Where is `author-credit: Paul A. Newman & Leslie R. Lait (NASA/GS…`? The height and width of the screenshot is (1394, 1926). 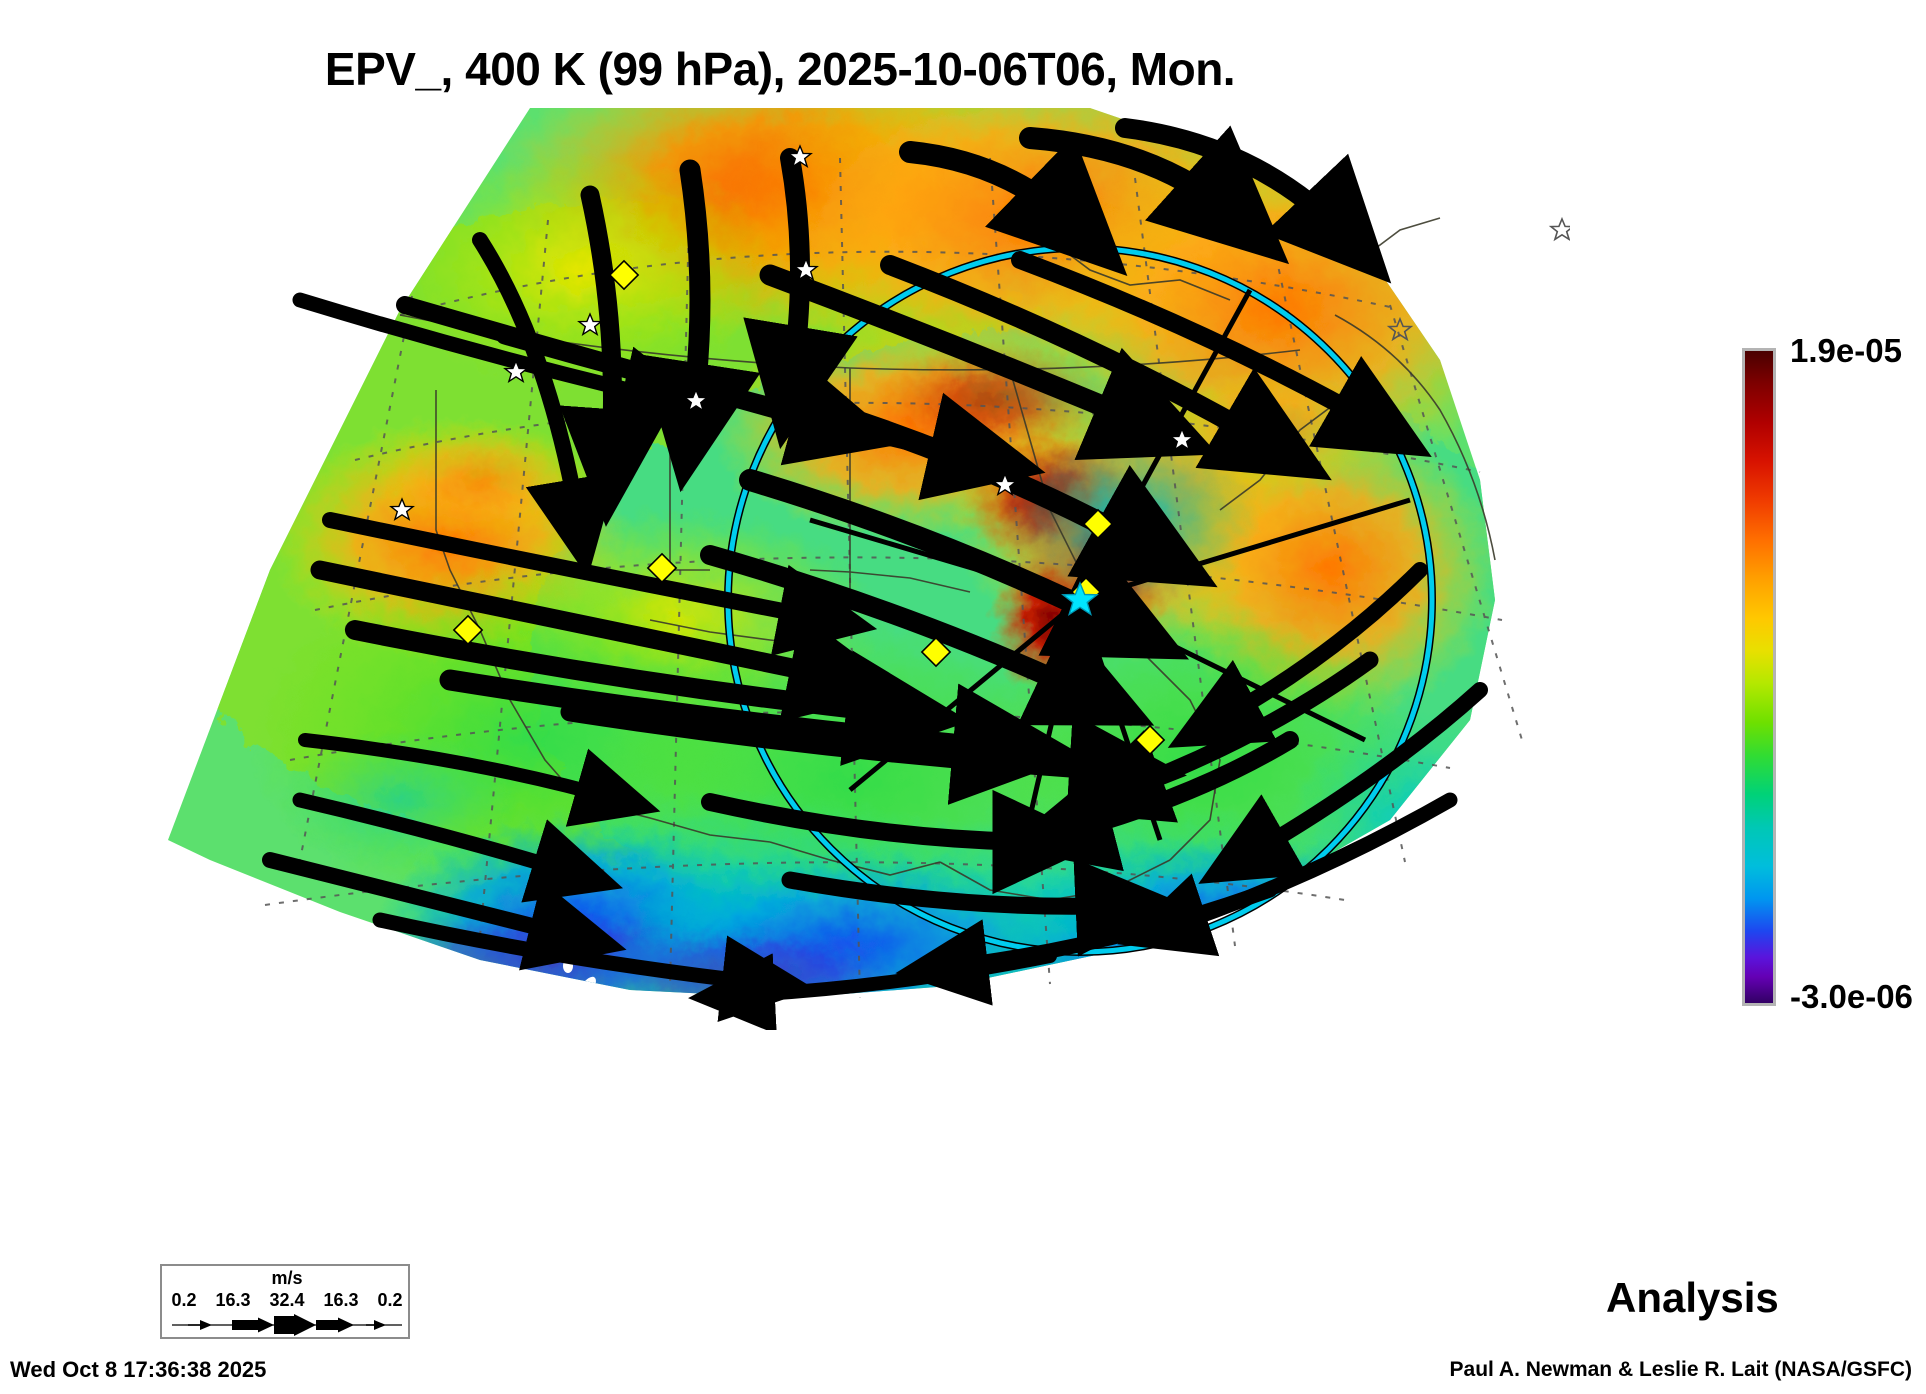
author-credit: Paul A. Newman & Leslie R. Lait (NASA/GS… is located at coordinates (1680, 1369).